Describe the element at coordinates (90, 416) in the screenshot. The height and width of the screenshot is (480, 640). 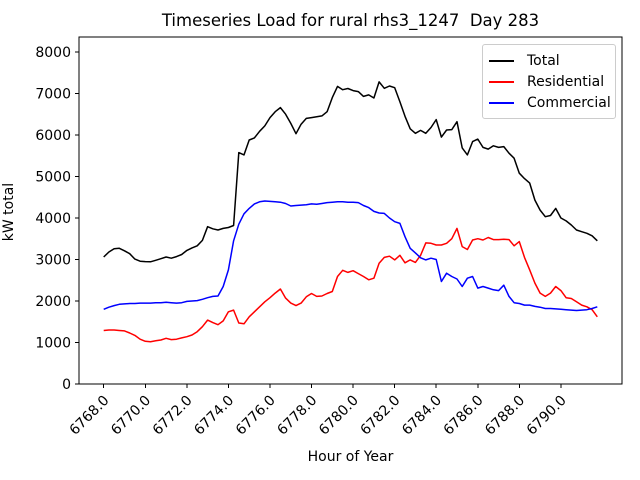
I see `x-tick-label: 6768.0` at that location.